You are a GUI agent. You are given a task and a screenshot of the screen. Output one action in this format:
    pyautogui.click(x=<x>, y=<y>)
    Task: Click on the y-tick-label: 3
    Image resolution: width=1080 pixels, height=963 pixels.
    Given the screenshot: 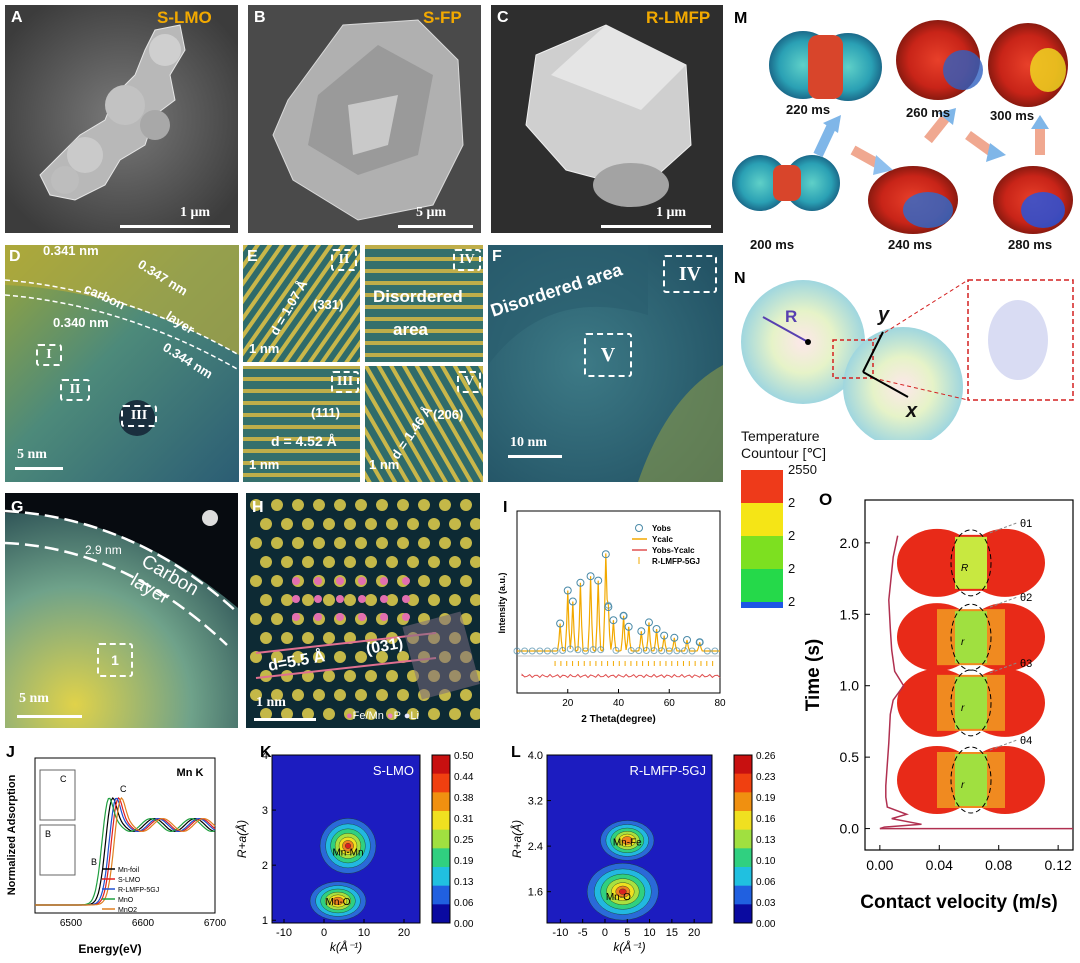 What is the action you would take?
    pyautogui.click(x=265, y=811)
    